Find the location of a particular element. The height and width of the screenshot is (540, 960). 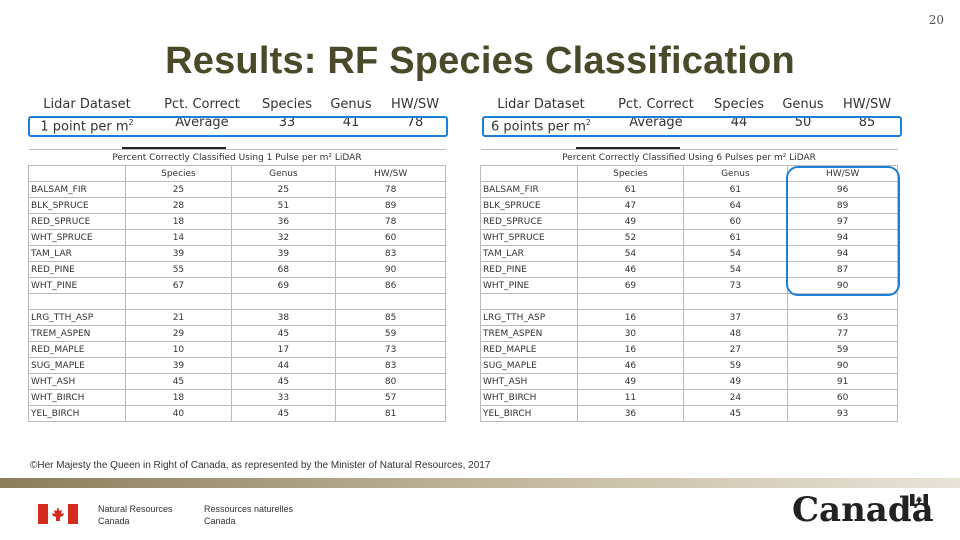

value-cell: 81 is located at coordinates (390, 413).